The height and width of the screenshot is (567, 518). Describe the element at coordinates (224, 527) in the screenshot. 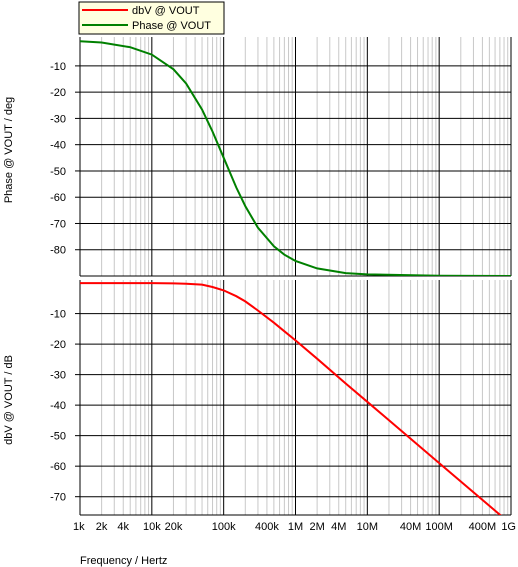

I see `x-tick-label: 100k` at that location.